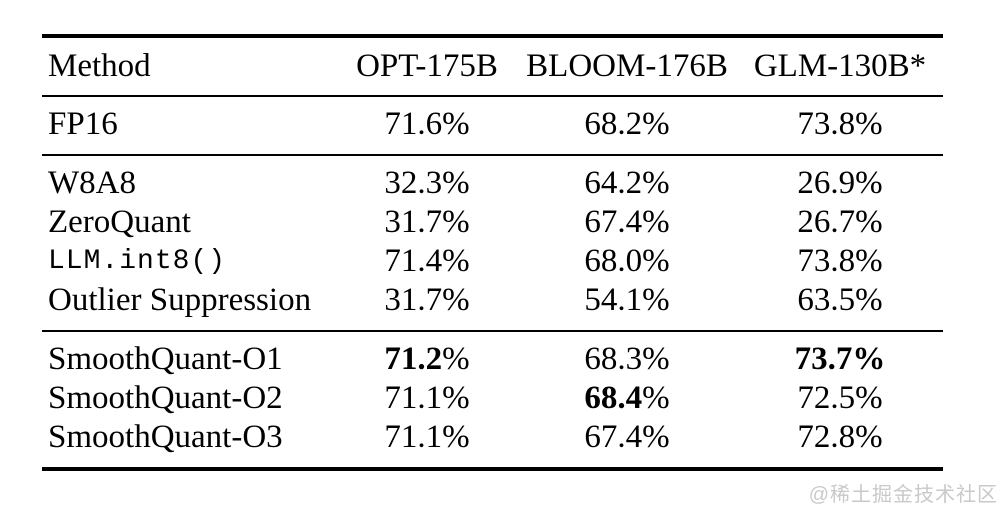 The width and height of the screenshot is (1004, 510). I want to click on header-cell-glm-130b: GLM-130B*, so click(840, 66).